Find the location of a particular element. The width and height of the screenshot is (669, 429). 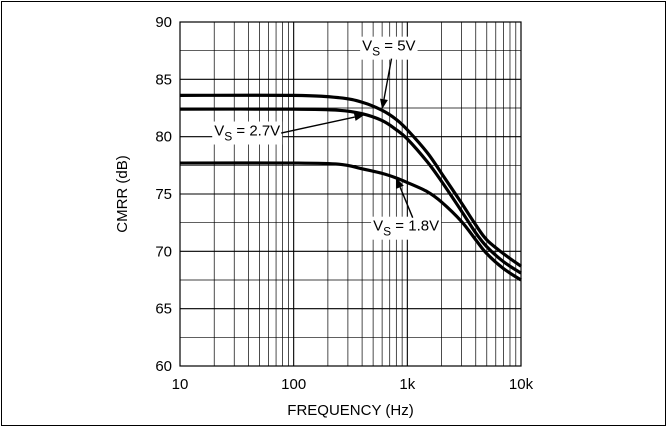

x-tick-label: 100 is located at coordinates (293, 384).